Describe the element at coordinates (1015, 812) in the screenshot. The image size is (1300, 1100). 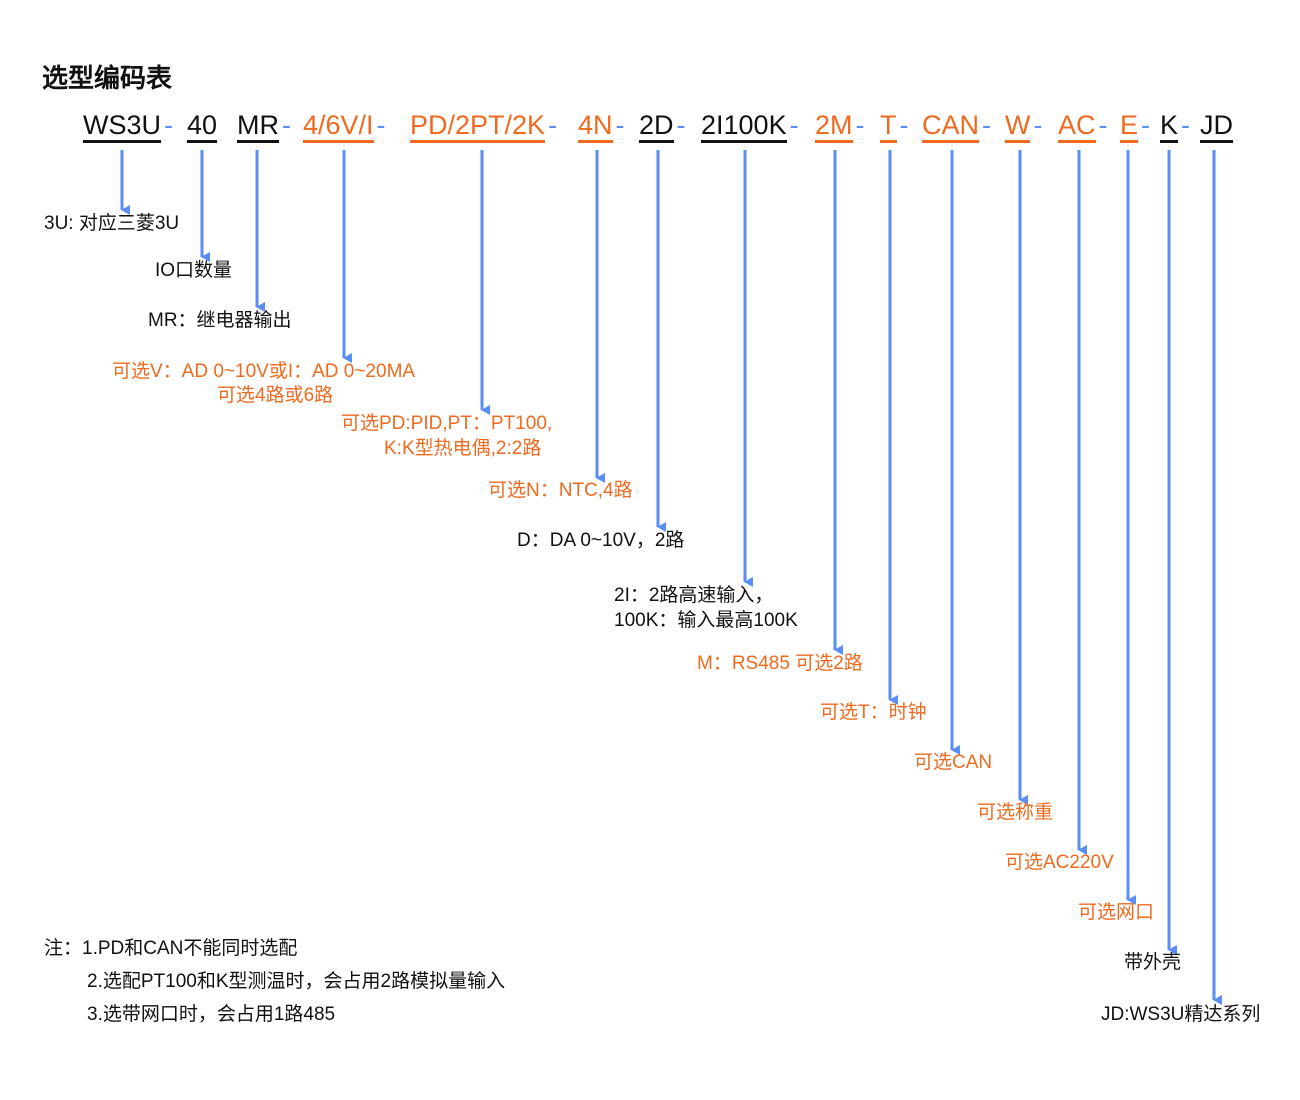
I see `label-weighing: 可选称重` at that location.